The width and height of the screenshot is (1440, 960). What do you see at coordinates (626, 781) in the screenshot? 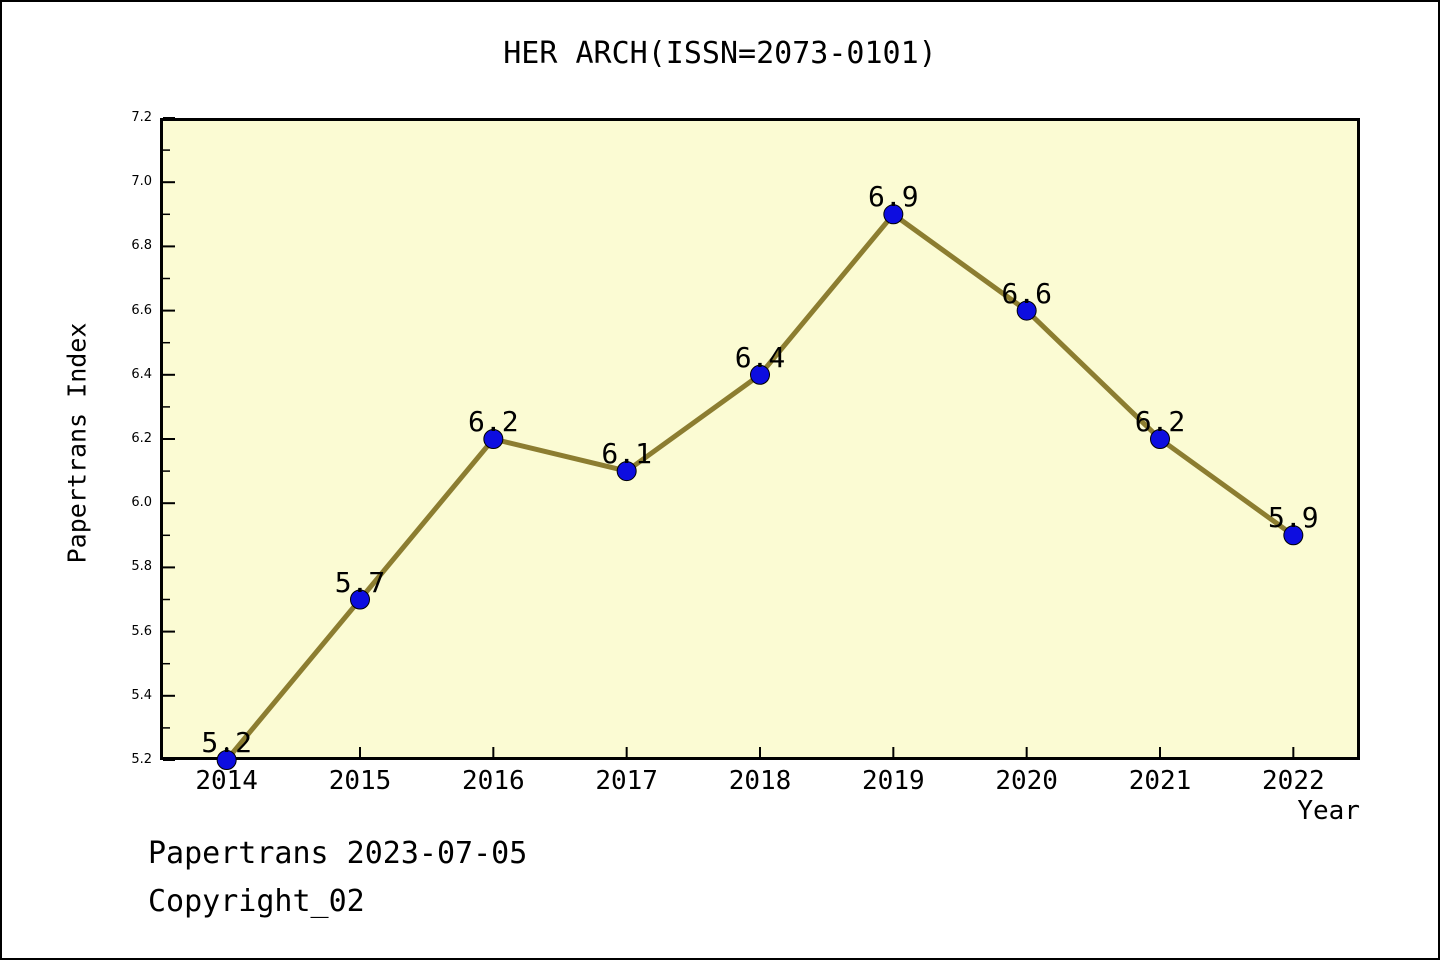
I see `x-tick-label: 2017` at bounding box center [626, 781].